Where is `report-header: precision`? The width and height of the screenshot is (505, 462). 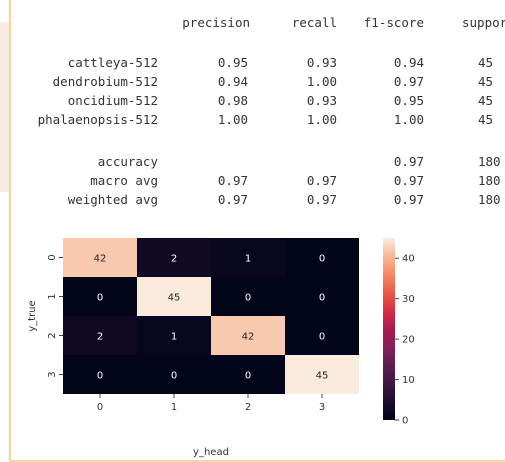 report-header: precision is located at coordinates (216, 22).